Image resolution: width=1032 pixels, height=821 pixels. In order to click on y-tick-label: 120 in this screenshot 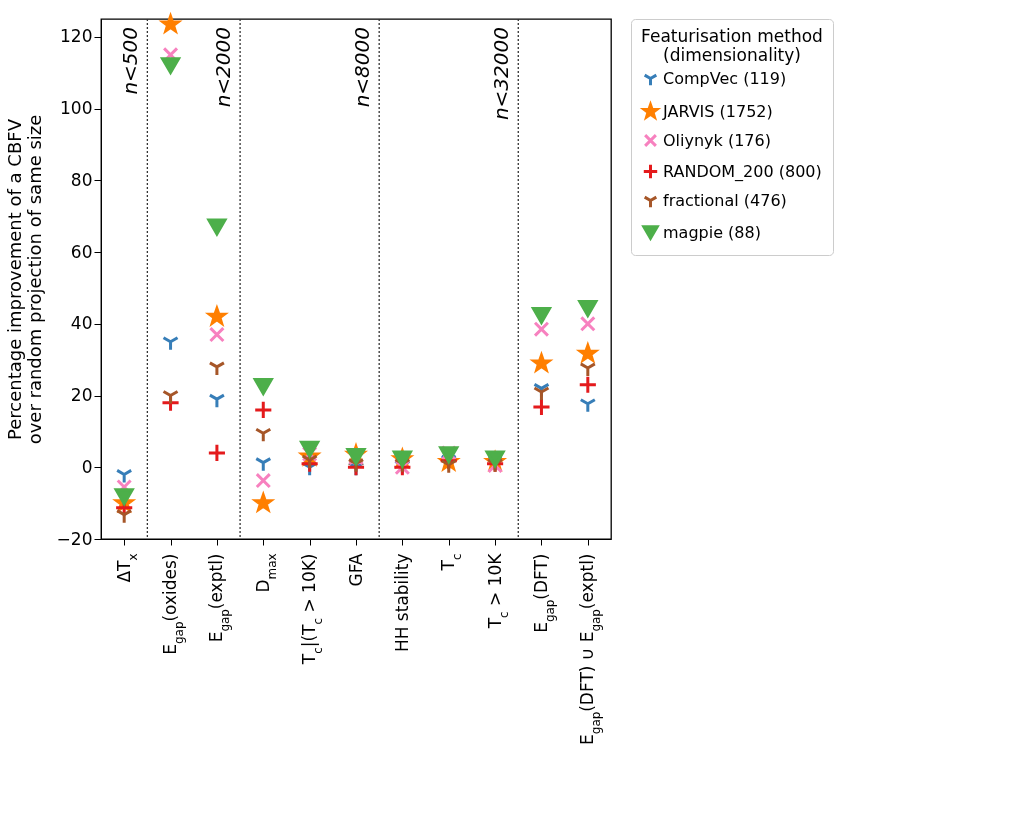, I will do `click(76, 36)`.